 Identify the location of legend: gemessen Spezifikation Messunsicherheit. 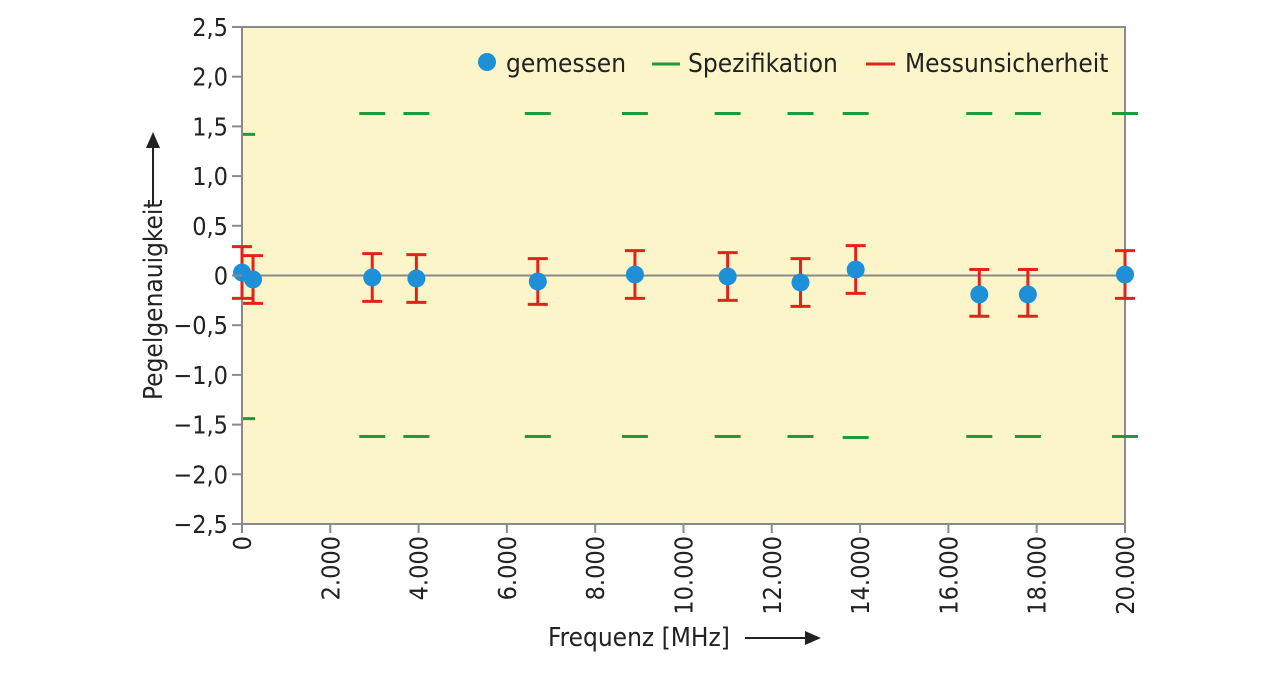
(793, 64).